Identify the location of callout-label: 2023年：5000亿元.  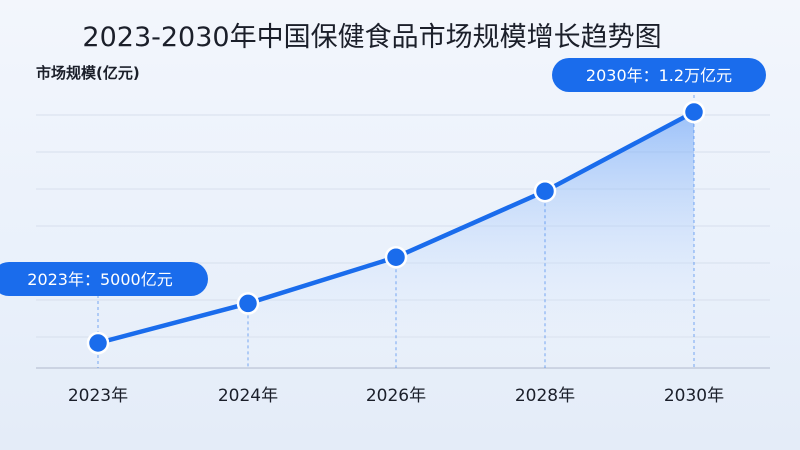
(99, 279).